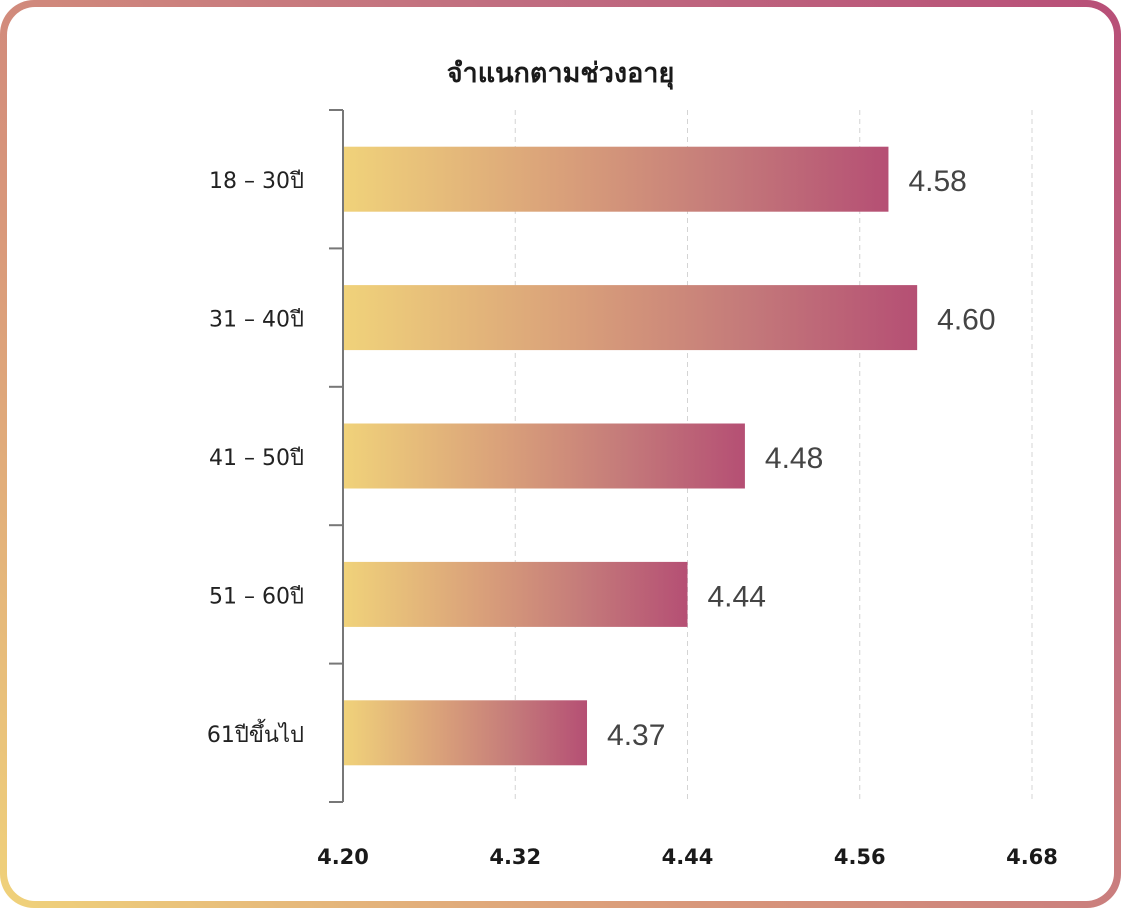  Describe the element at coordinates (860, 857) in the screenshot. I see `x-tick-label: 4.56` at that location.